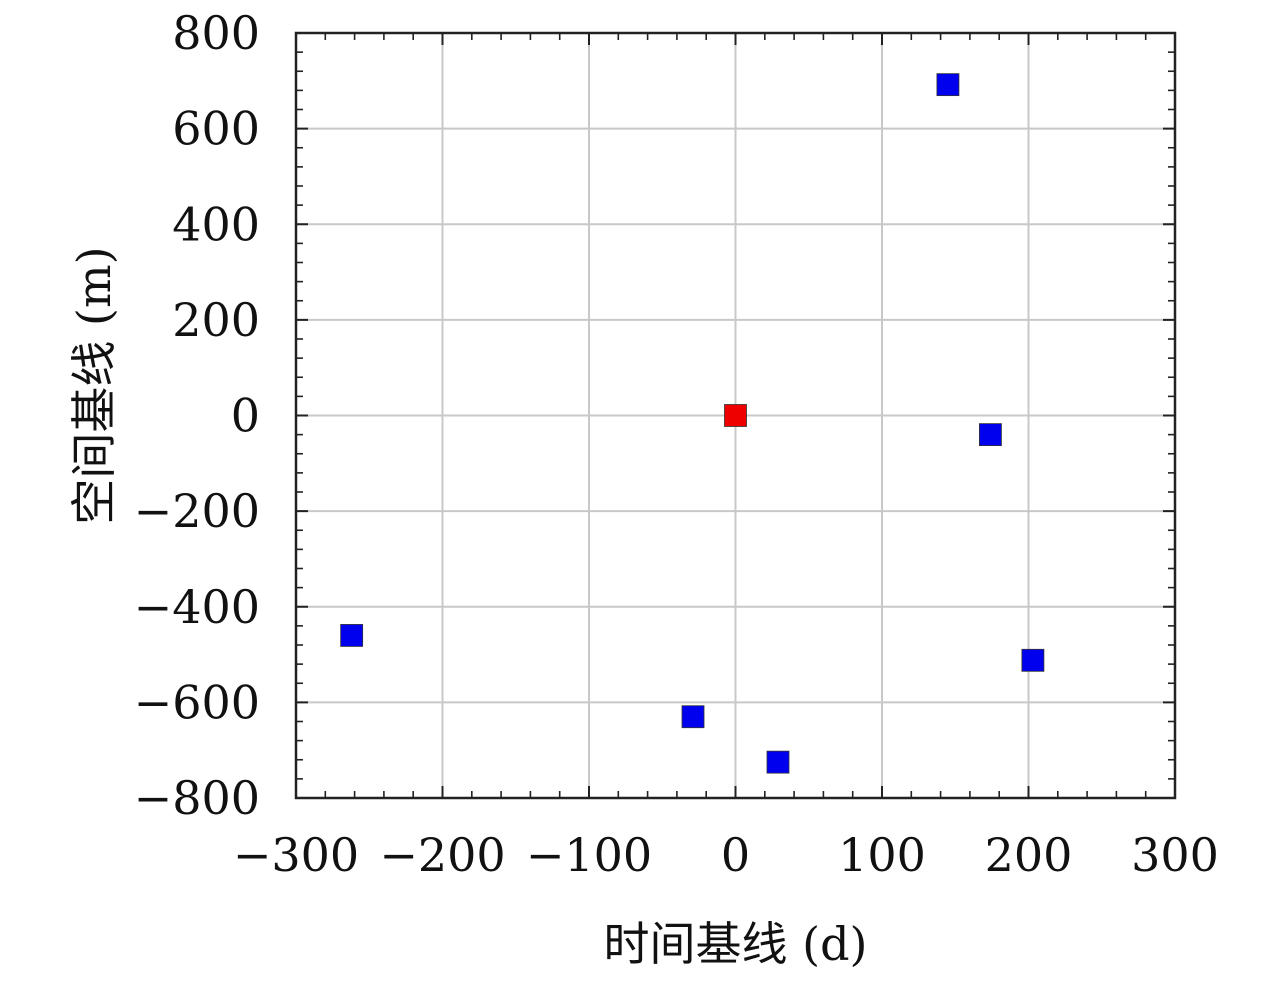 The width and height of the screenshot is (1280, 983). Describe the element at coordinates (94, 385) in the screenshot. I see `y-axis-title: 空间基线 (m)` at that location.